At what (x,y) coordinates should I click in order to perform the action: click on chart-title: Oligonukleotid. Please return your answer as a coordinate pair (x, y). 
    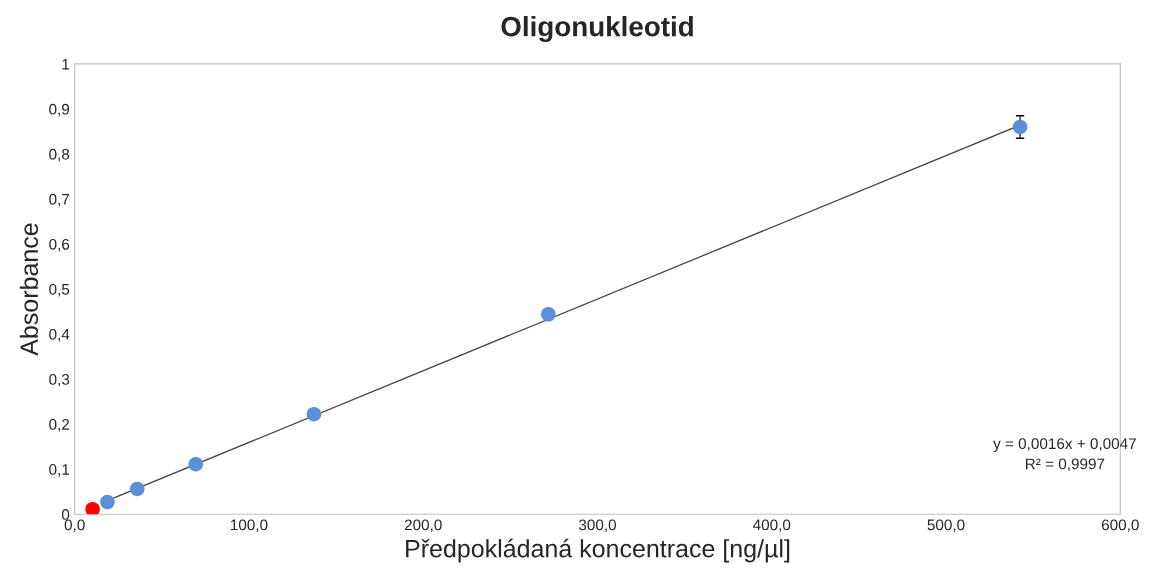
    Looking at the image, I should click on (597, 29).